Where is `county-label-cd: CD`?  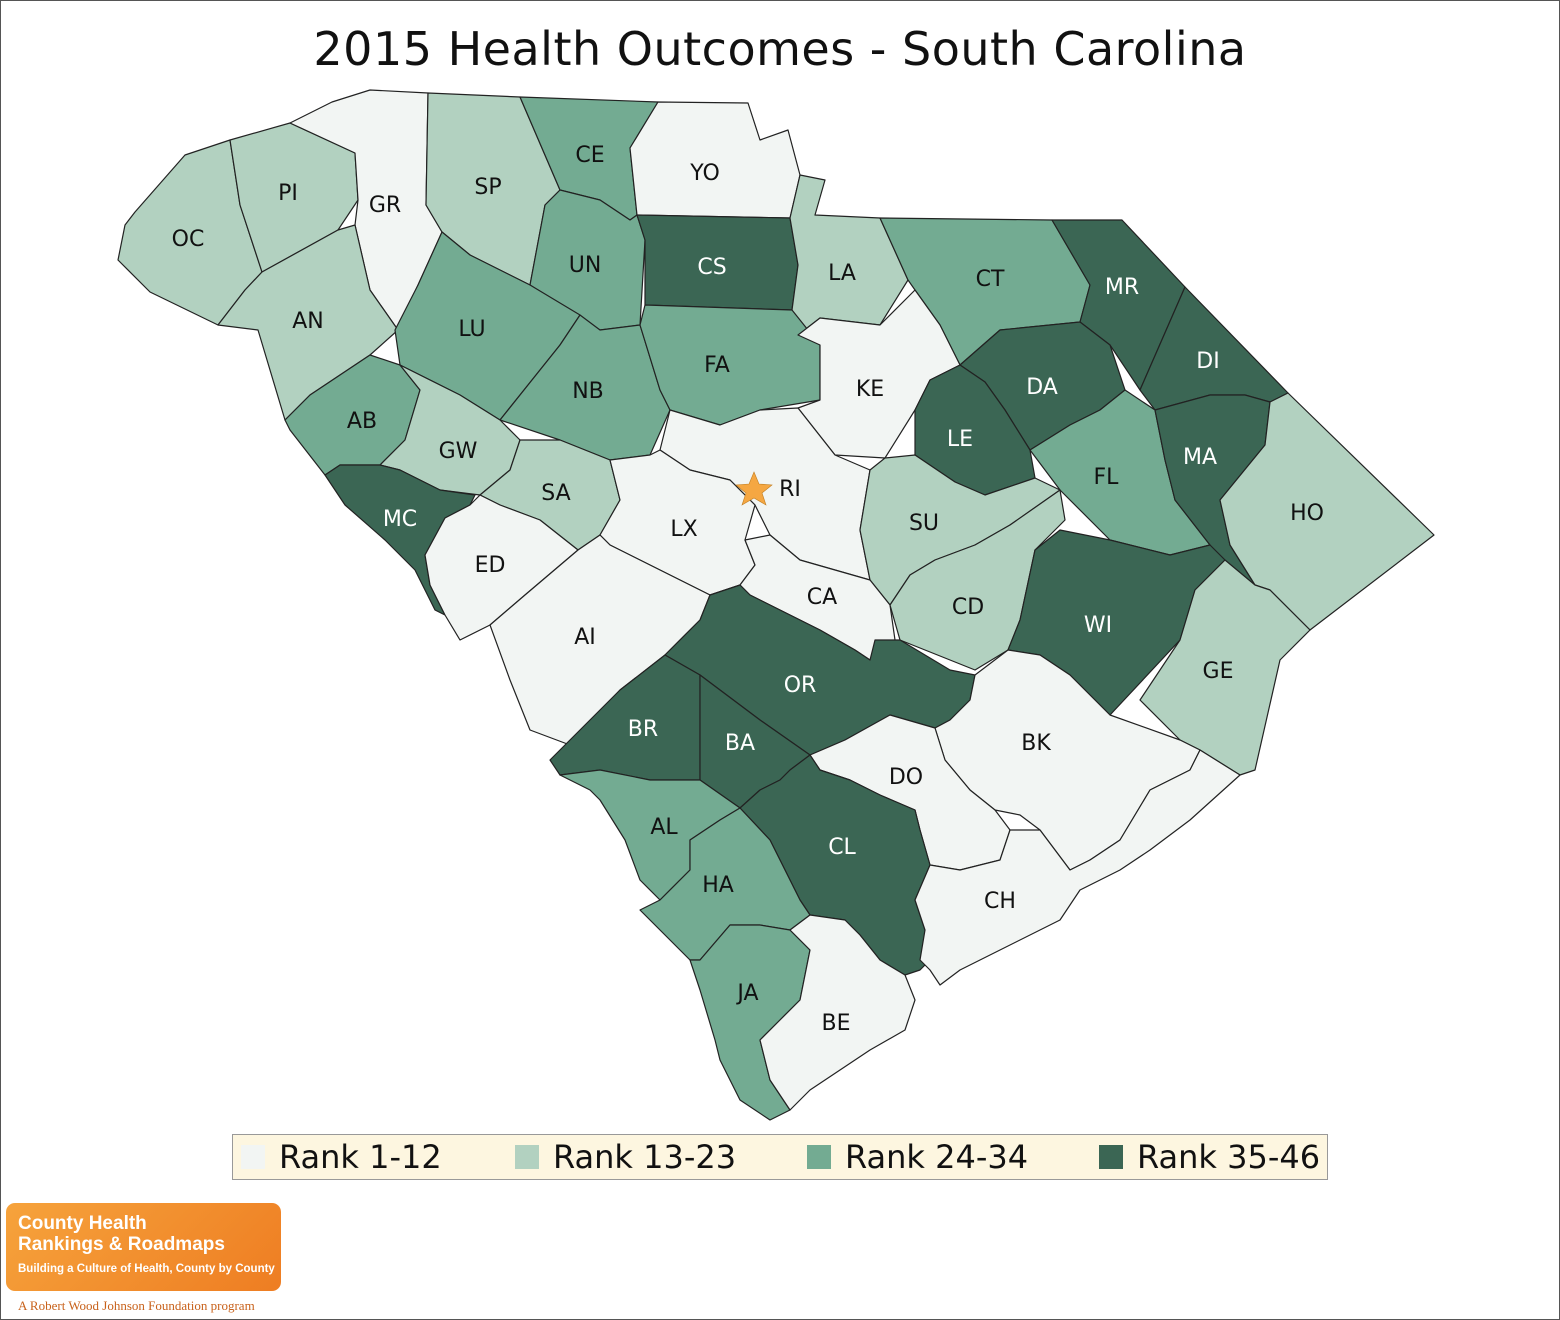
county-label-cd: CD is located at coordinates (968, 607).